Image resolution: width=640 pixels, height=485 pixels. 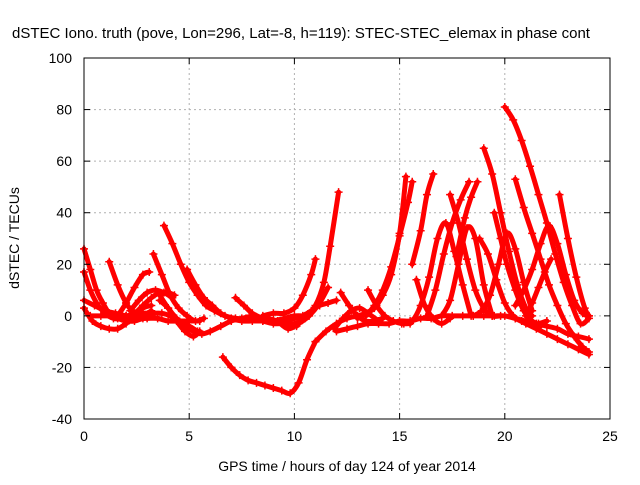 What do you see at coordinates (347, 466) in the screenshot?
I see `x-axis-label: GPS time / hours of day 124 of year 2014` at bounding box center [347, 466].